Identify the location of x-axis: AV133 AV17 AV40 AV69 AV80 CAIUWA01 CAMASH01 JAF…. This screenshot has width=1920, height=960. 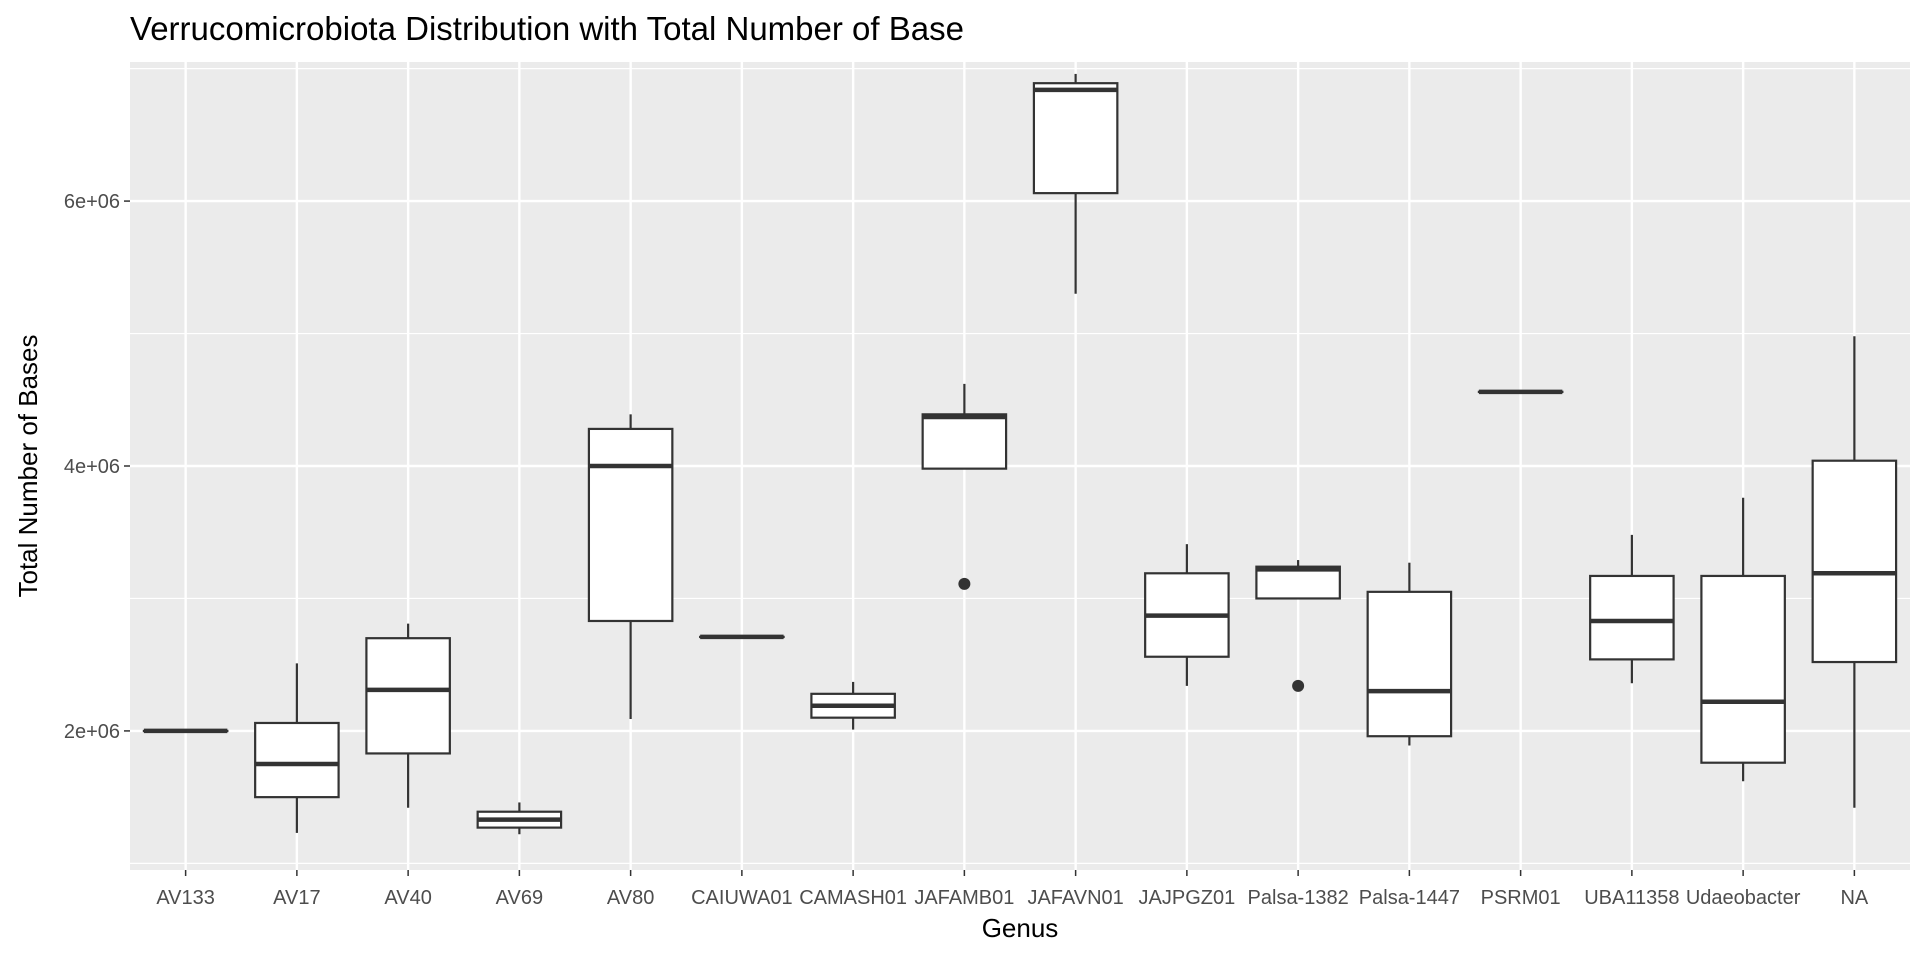
(1012, 889).